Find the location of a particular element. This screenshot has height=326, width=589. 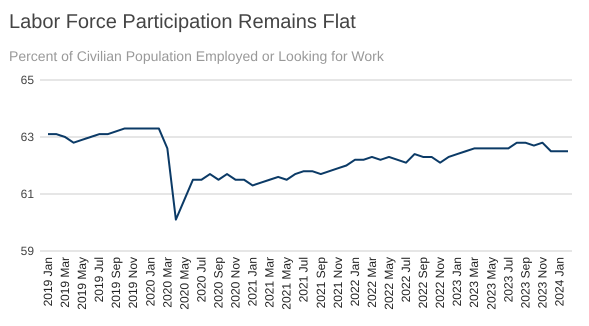

chart-title: Labor Force Participation Remains Flat is located at coordinates (182, 22).